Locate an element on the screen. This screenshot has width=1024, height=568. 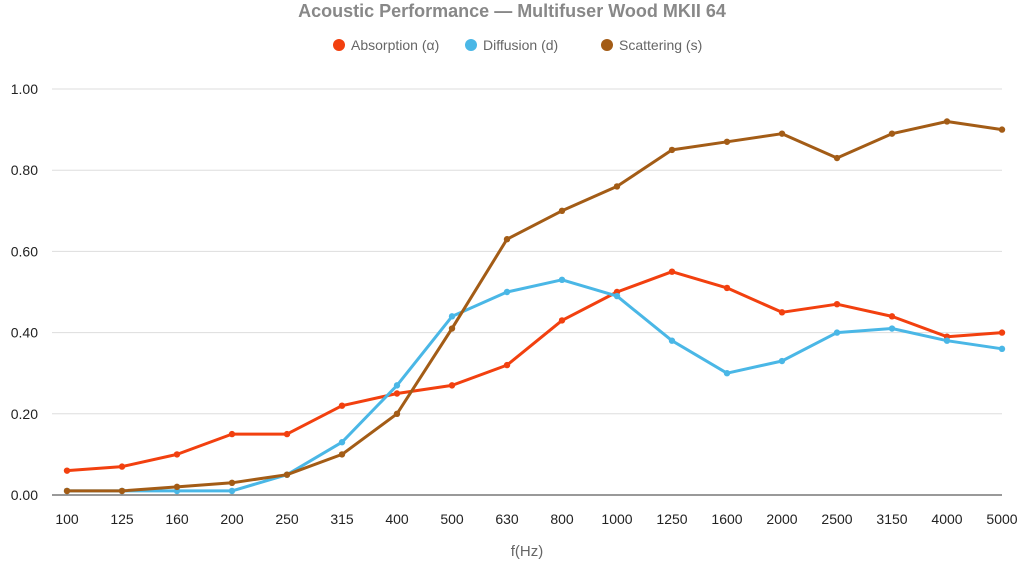
x-tick-label: 5000 is located at coordinates (1001, 519).